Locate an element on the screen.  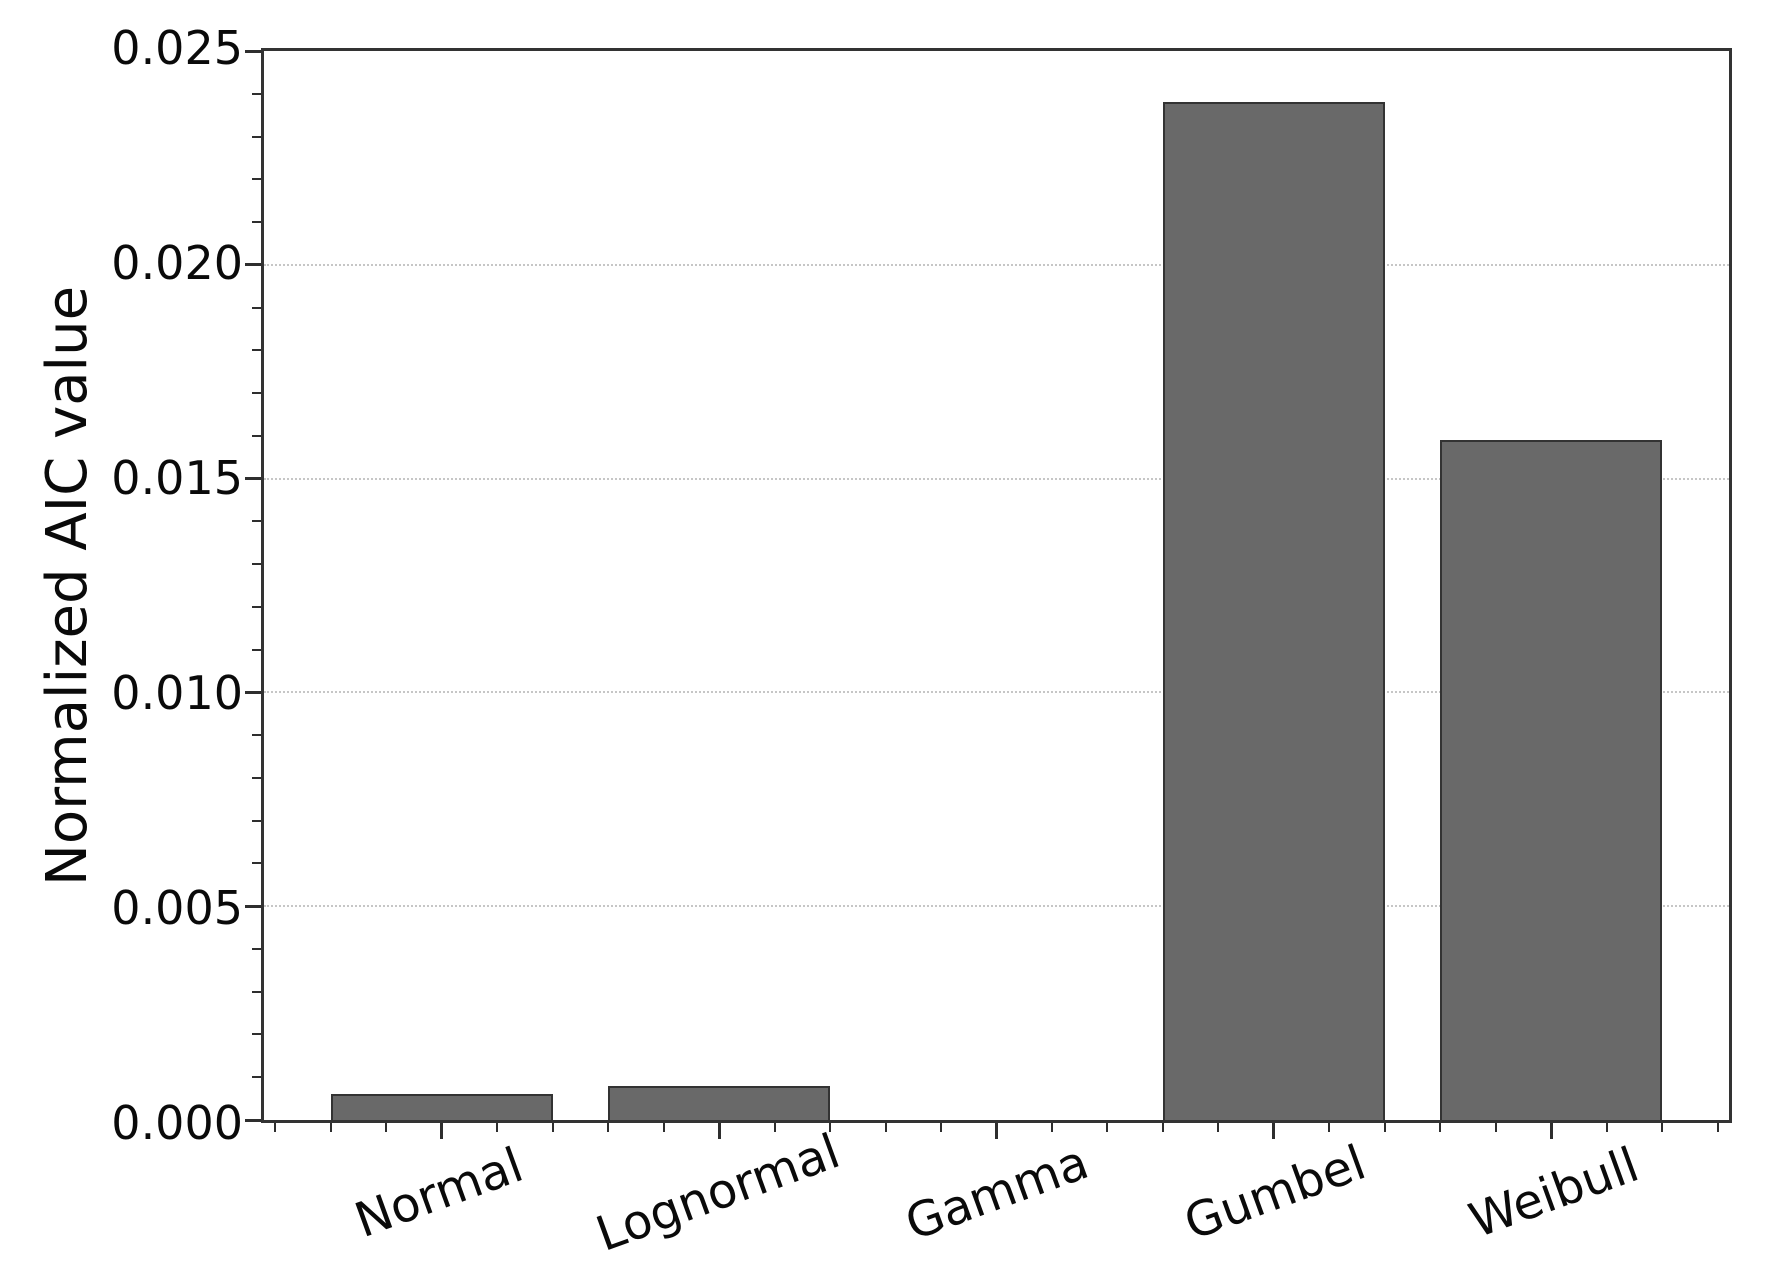
x-tick-label: Gamma is located at coordinates (996, 1193).